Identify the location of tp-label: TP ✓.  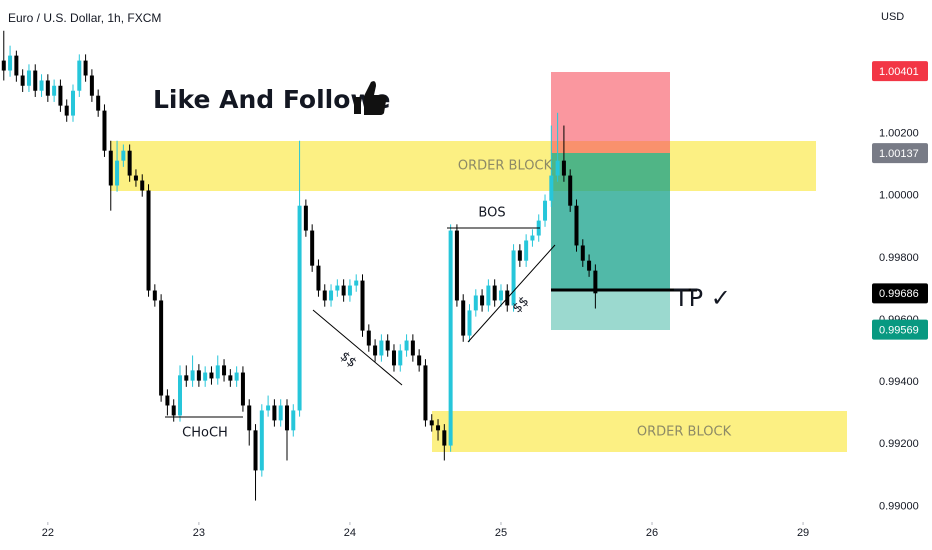
(702, 298).